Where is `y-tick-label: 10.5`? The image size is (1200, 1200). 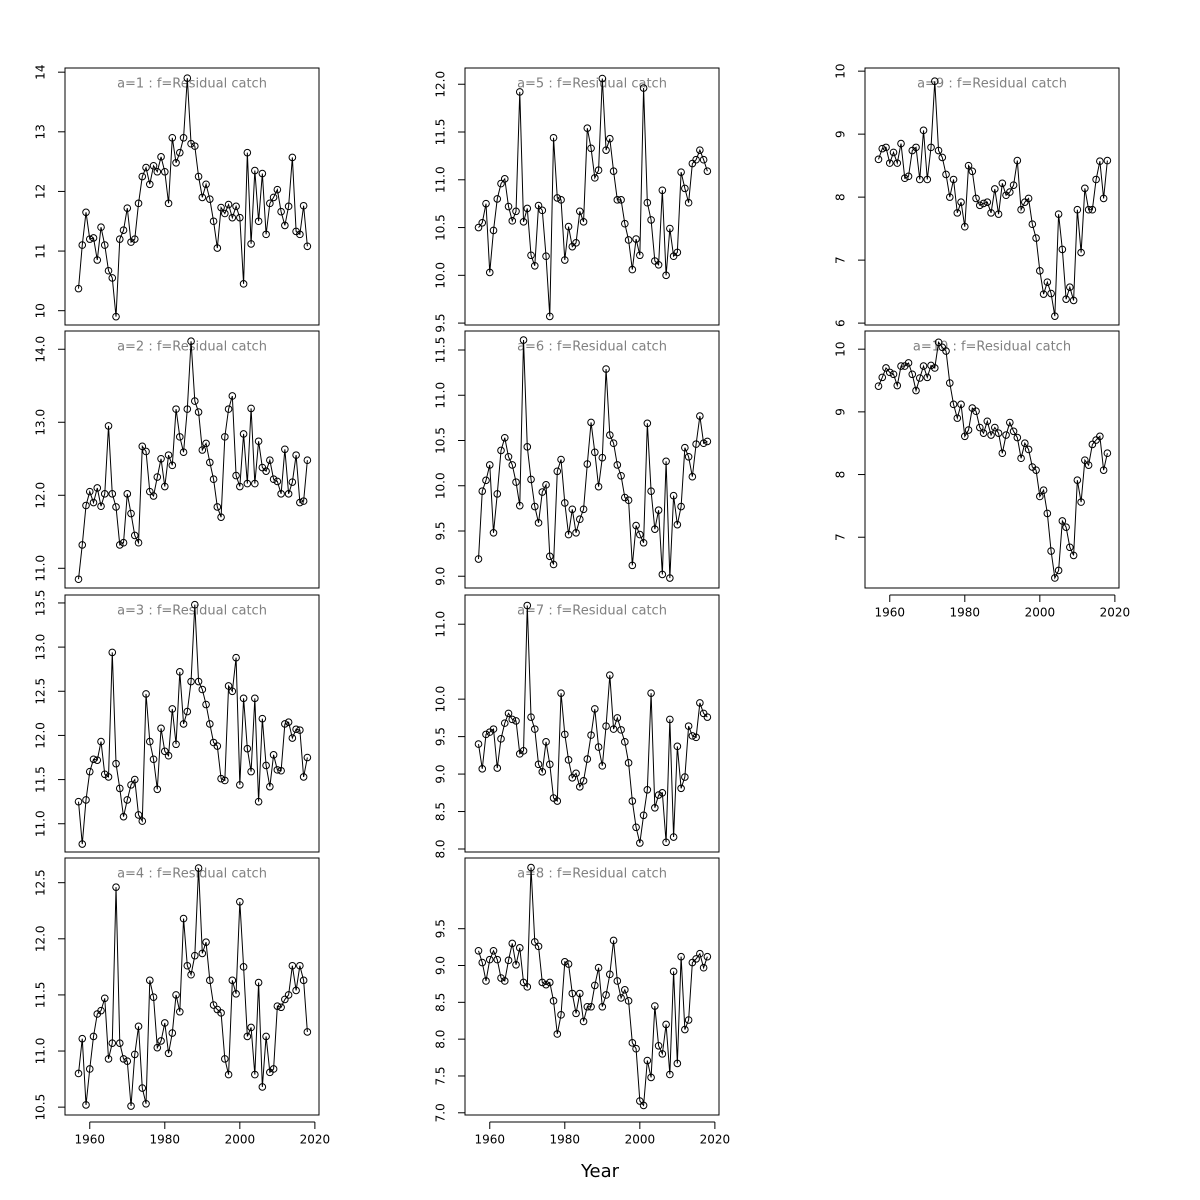
y-tick-label: 10.5 is located at coordinates (441, 227).